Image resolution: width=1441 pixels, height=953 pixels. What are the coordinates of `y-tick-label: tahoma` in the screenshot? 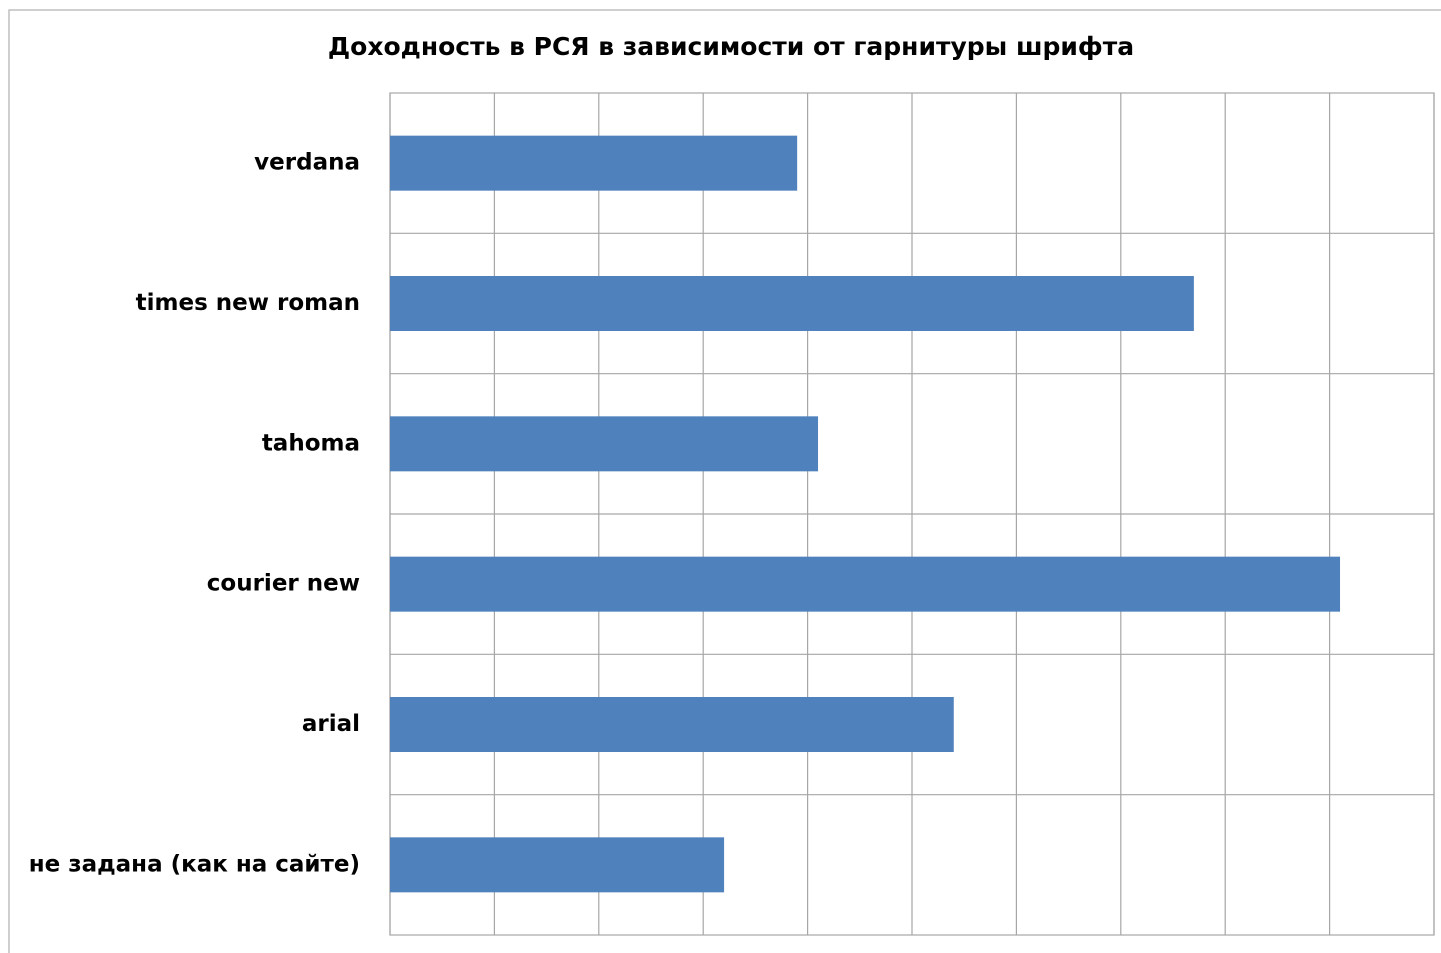 It's located at (311, 443).